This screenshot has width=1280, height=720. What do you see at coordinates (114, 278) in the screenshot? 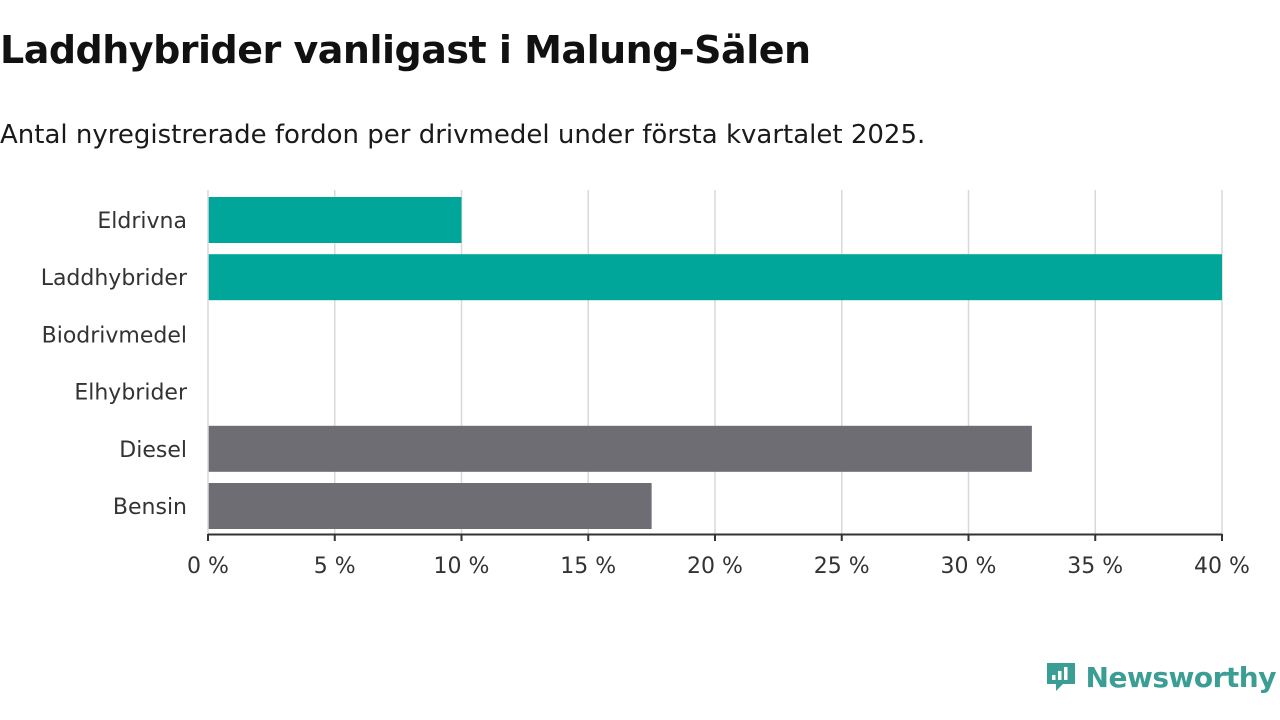
I see `category-label: Laddhybrider` at bounding box center [114, 278].